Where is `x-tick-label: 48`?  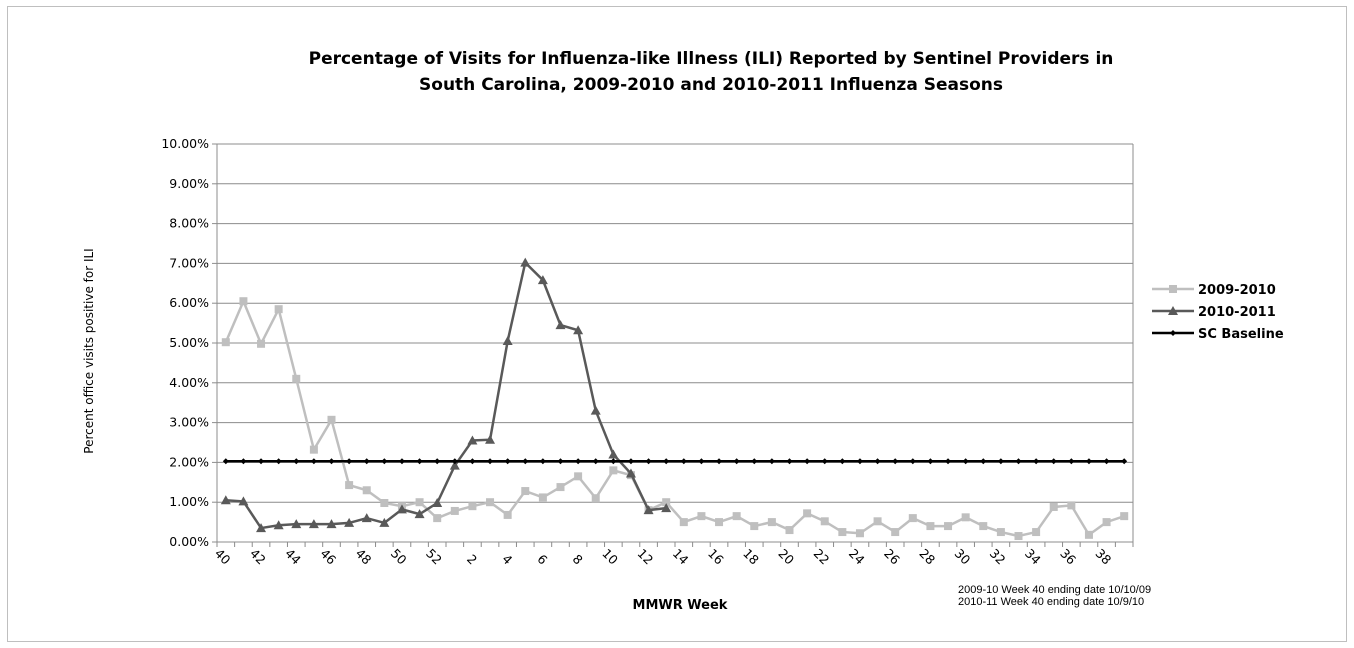 x-tick-label: 48 is located at coordinates (364, 557).